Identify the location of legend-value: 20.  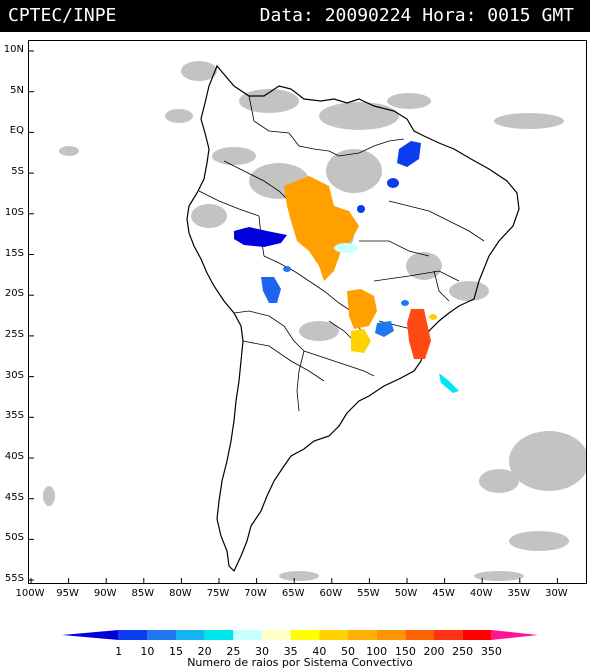
(204, 651).